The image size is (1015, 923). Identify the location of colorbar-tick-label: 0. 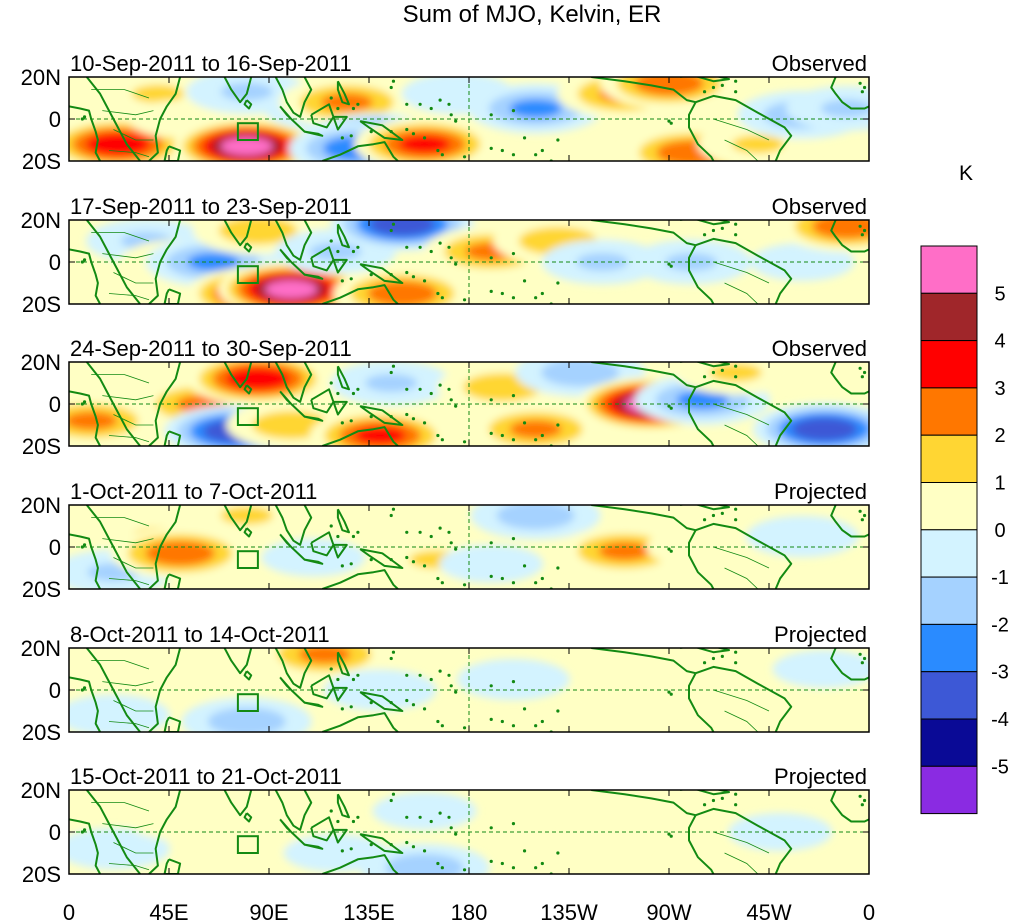
(999, 531).